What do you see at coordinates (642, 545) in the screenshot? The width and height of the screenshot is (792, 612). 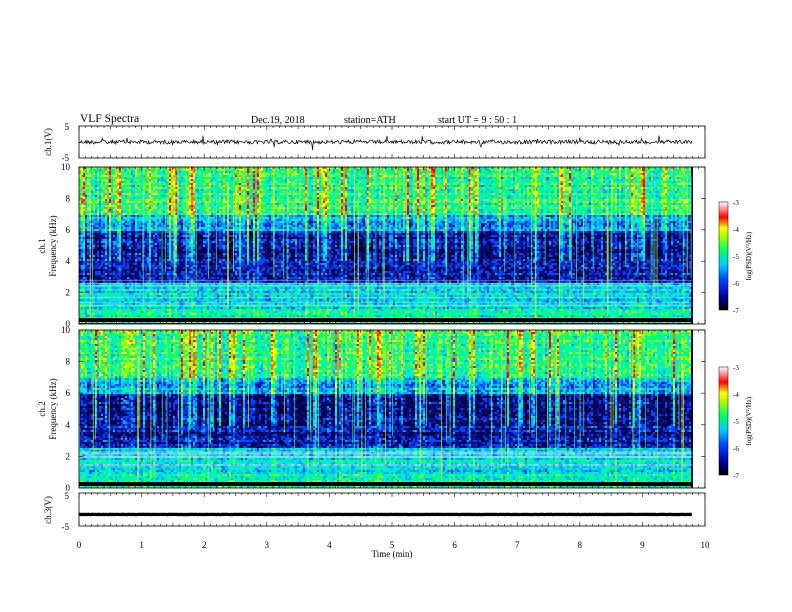 I see `x-tick-label: 9` at bounding box center [642, 545].